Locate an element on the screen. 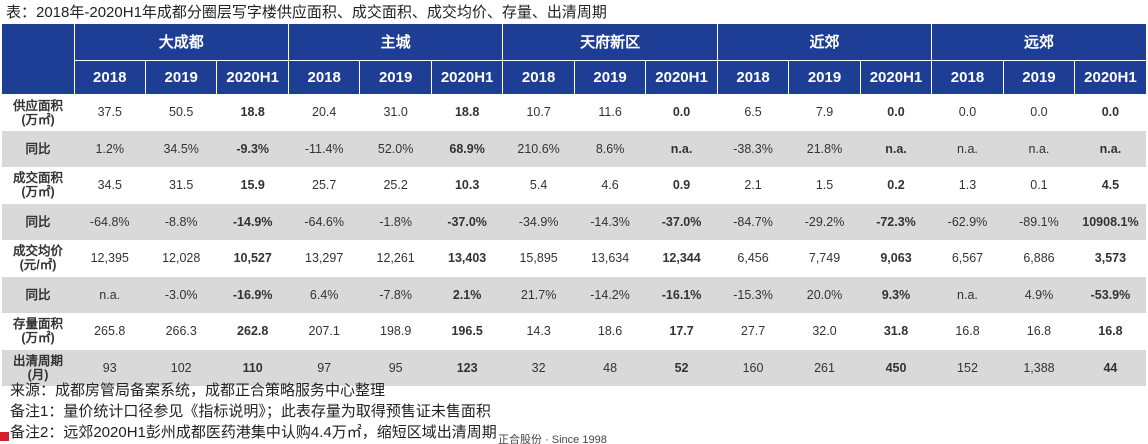 The height and width of the screenshot is (444, 1148). table-cell: 12,261 is located at coordinates (395, 258).